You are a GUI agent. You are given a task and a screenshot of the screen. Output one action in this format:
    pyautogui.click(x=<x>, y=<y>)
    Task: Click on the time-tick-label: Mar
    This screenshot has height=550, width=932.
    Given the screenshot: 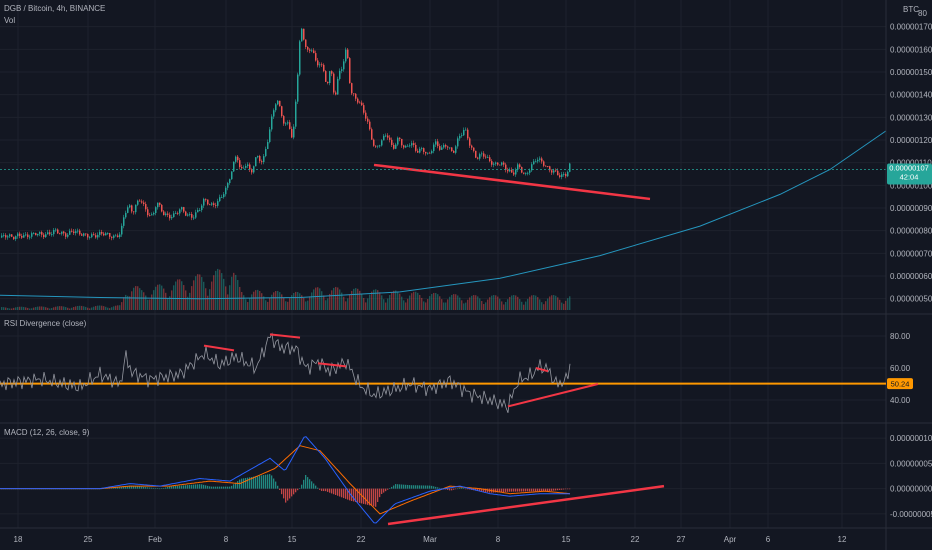 What is the action you would take?
    pyautogui.click(x=430, y=539)
    